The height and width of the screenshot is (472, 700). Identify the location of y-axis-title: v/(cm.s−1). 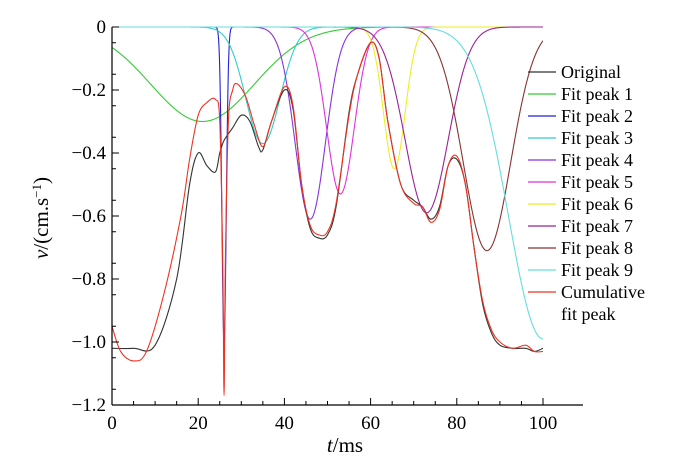
(41, 218).